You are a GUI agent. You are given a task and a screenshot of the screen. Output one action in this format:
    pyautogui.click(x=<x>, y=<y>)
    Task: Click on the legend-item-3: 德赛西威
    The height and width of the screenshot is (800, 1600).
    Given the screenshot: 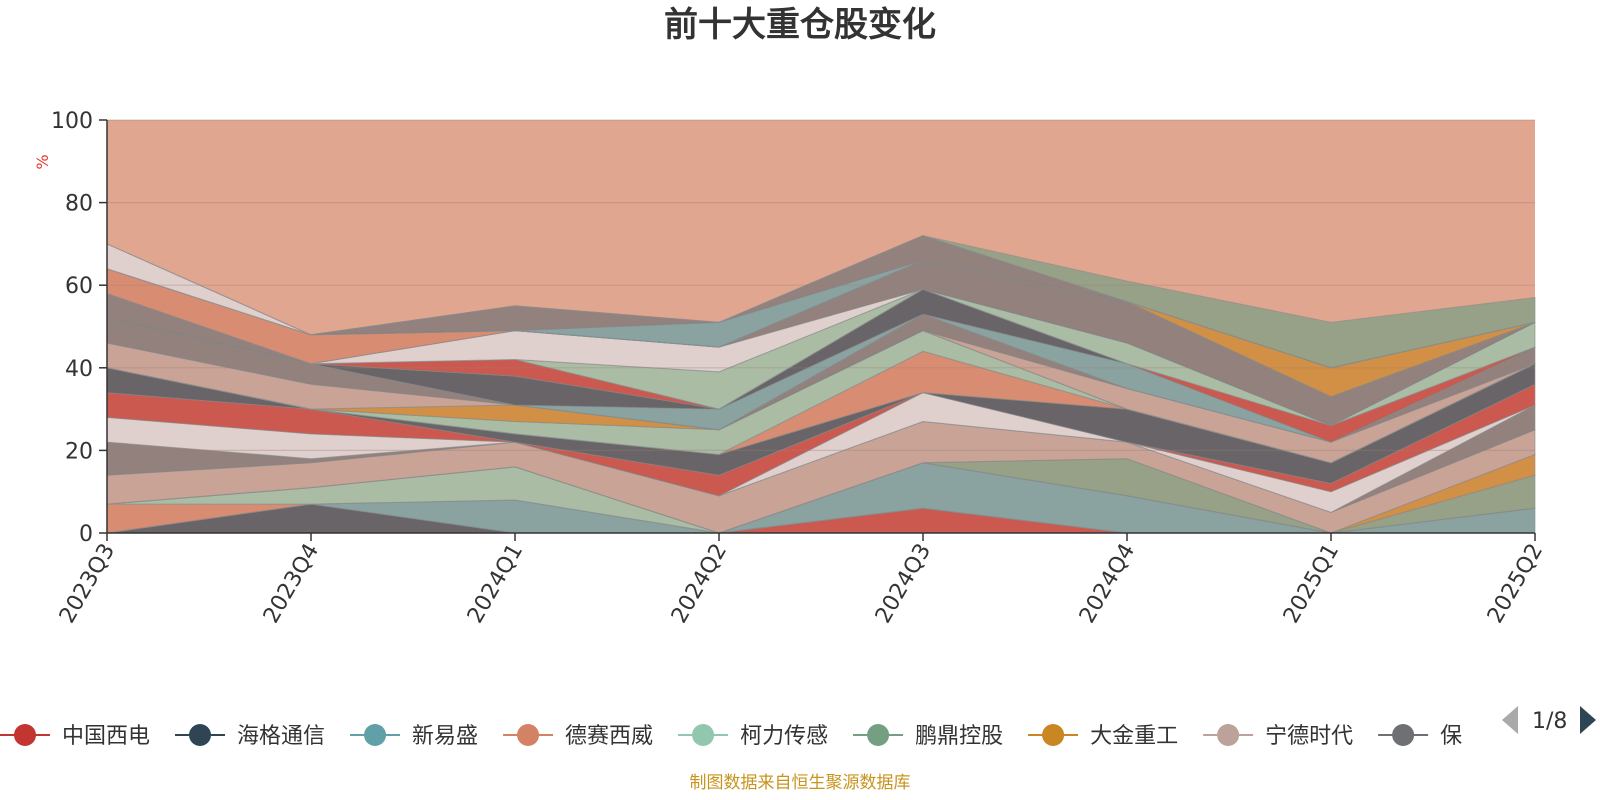 What is the action you would take?
    pyautogui.click(x=578, y=736)
    